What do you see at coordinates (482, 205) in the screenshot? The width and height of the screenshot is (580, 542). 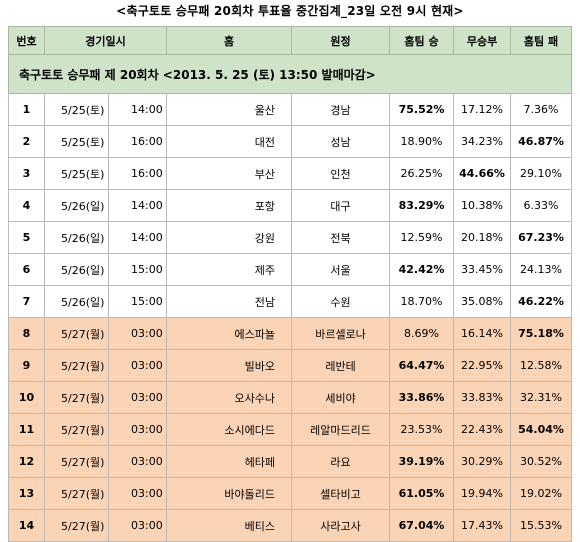 I see `draw-rate: 10.38%` at bounding box center [482, 205].